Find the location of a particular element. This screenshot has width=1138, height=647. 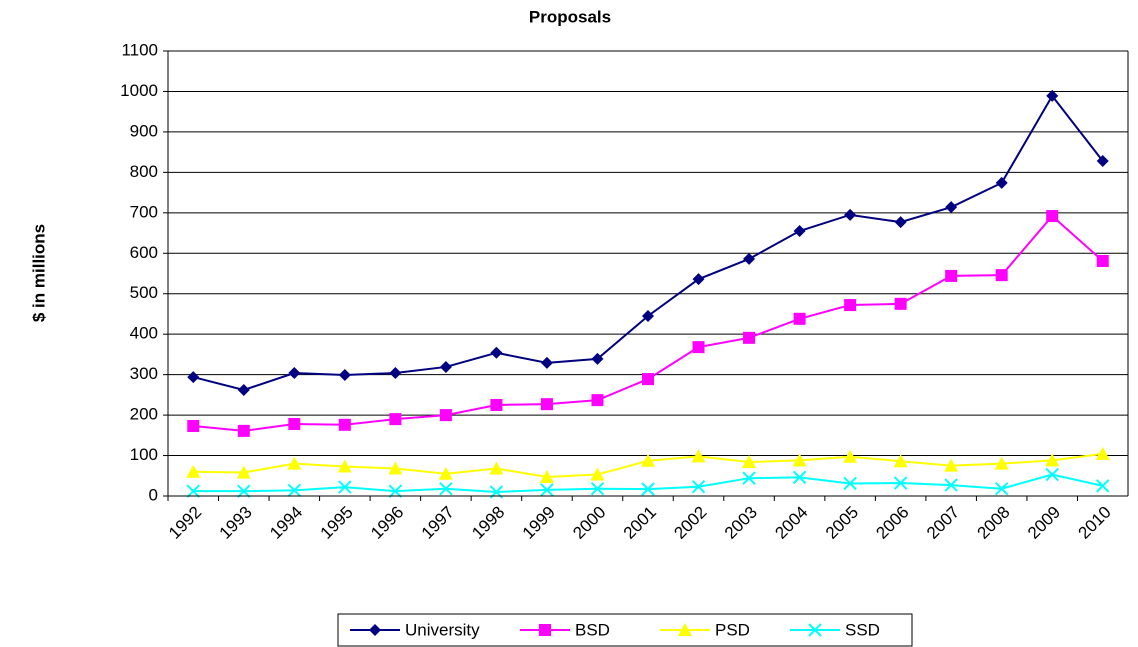

y-tick-label: 1100 is located at coordinates (139, 49).